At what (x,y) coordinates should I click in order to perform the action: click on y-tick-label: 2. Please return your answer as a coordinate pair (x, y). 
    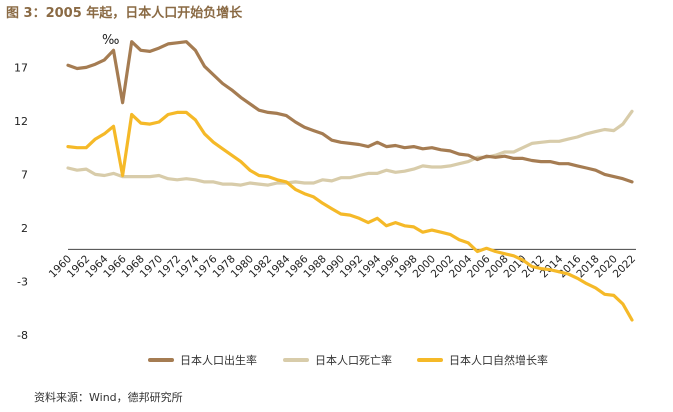
    Looking at the image, I should click on (24, 228).